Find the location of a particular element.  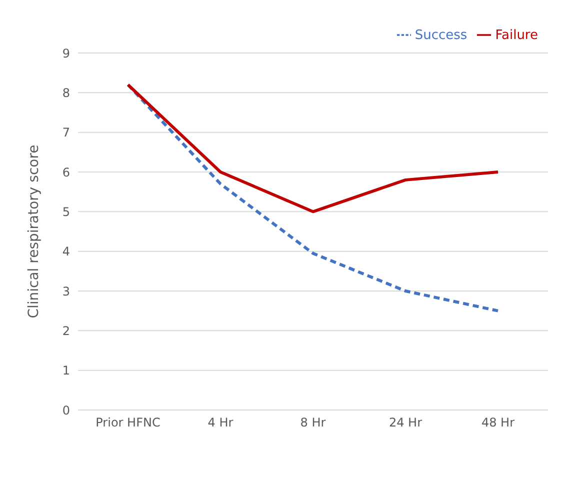

x-tick-label: 8 Hr is located at coordinates (313, 423).